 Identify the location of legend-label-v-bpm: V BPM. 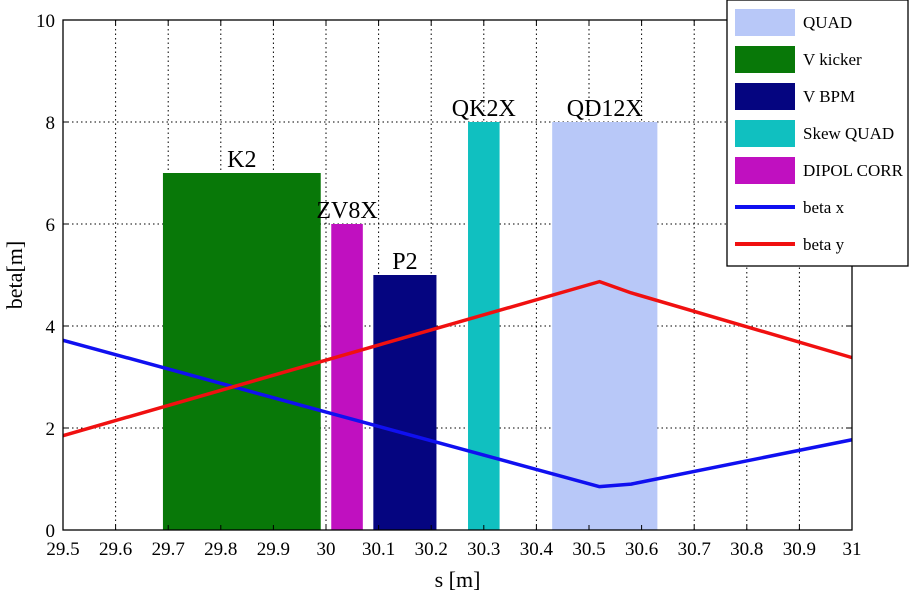
(829, 96).